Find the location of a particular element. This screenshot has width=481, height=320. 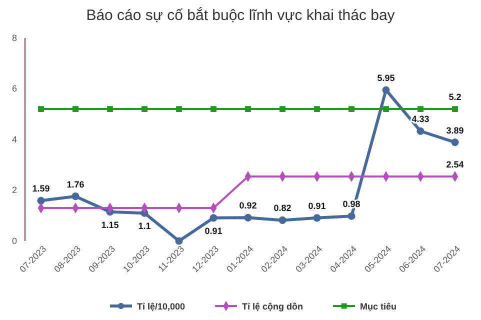

data-label: 1.1 is located at coordinates (144, 226).